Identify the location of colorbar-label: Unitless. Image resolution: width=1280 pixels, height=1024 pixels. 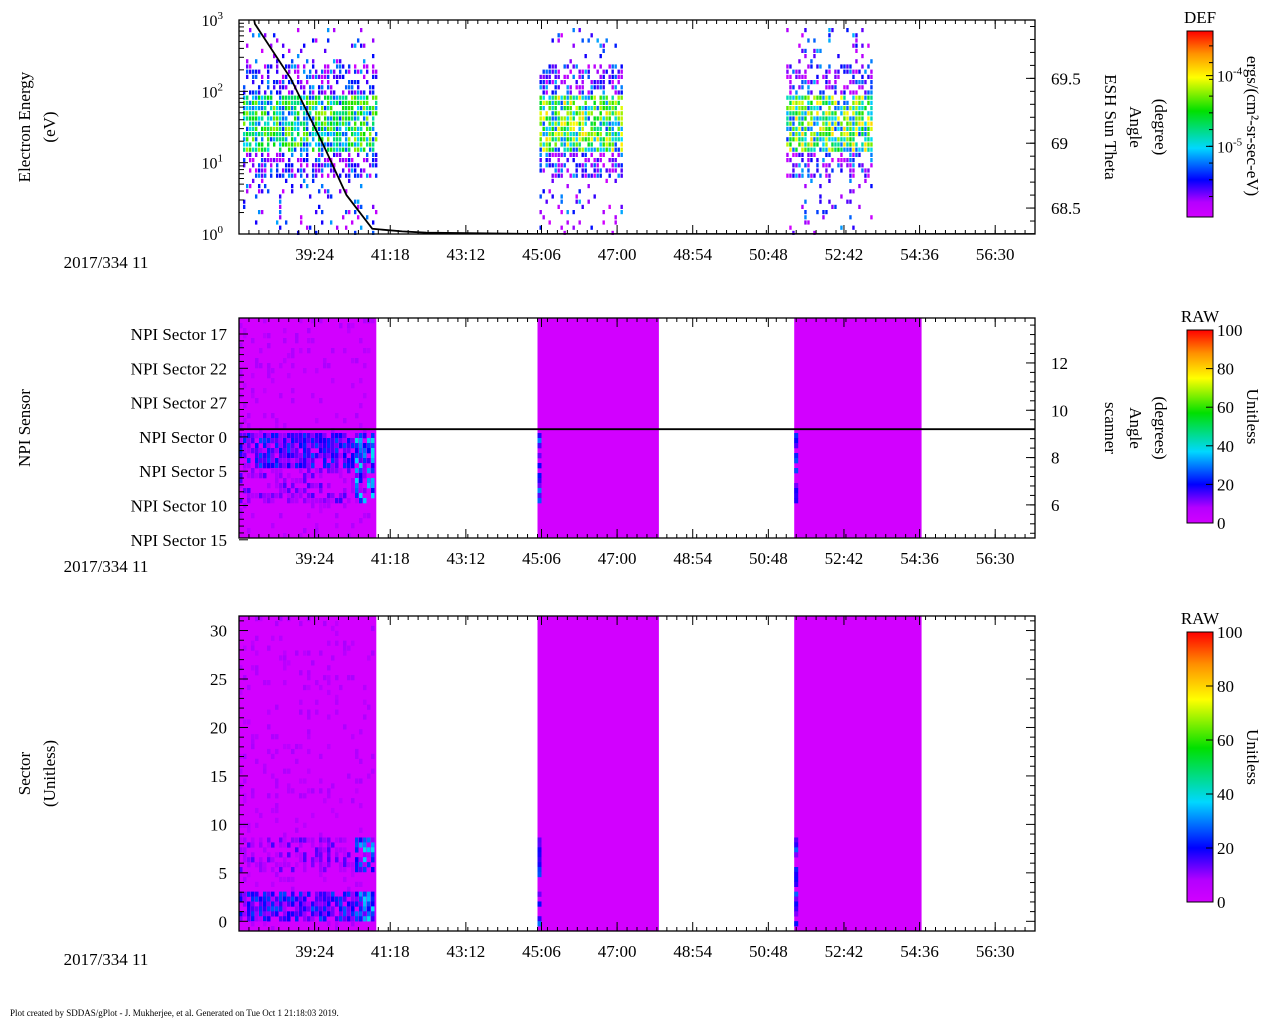
(1252, 757).